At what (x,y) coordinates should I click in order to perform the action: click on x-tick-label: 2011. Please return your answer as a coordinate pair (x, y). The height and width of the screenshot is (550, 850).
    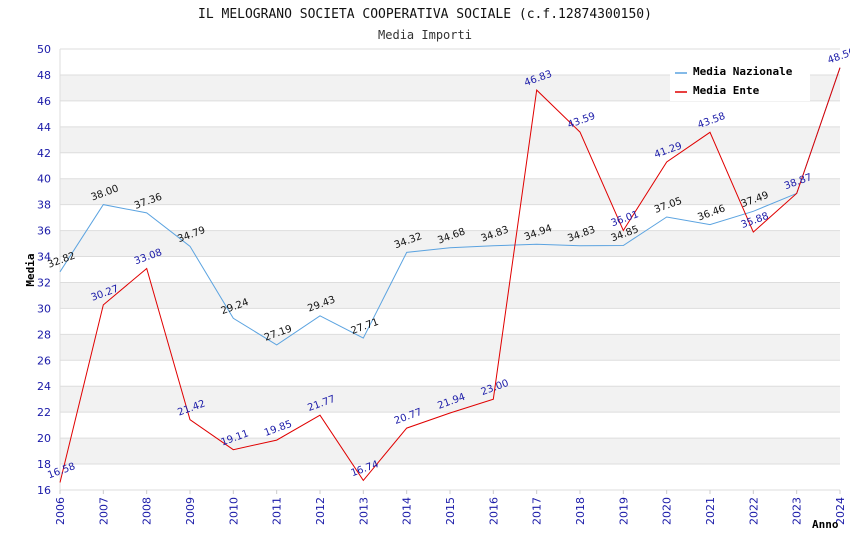
    Looking at the image, I should click on (277, 511).